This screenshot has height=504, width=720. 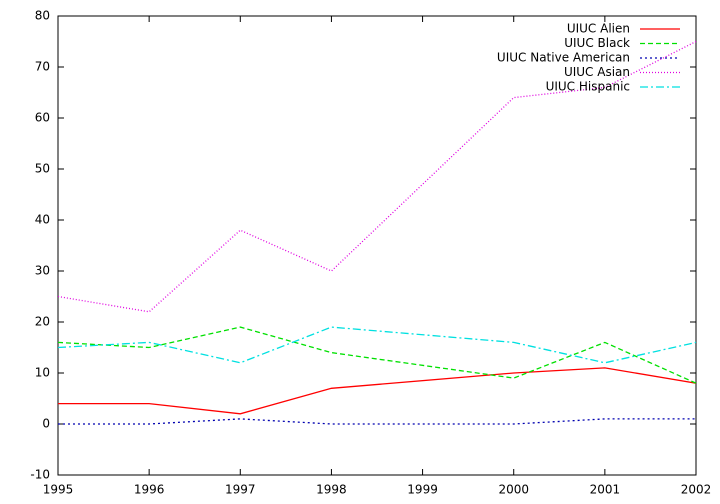 What do you see at coordinates (42, 220) in the screenshot?
I see `y-tick-label: 40` at bounding box center [42, 220].